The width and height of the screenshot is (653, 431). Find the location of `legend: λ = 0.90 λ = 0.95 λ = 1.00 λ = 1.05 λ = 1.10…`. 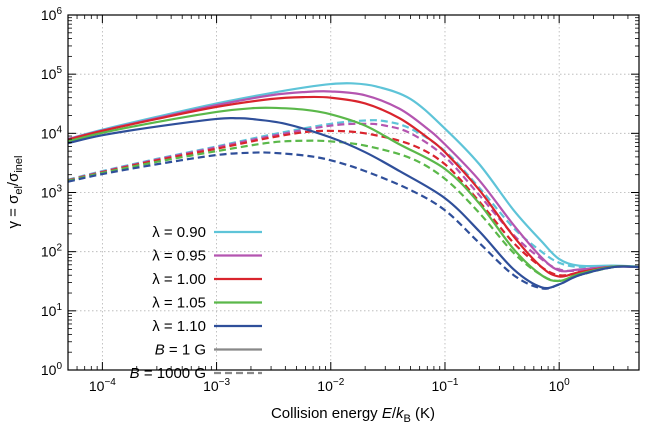

legend: λ = 0.90 λ = 0.95 λ = 1.00 λ = 1.05 λ = 1.10… is located at coordinates (196, 303).